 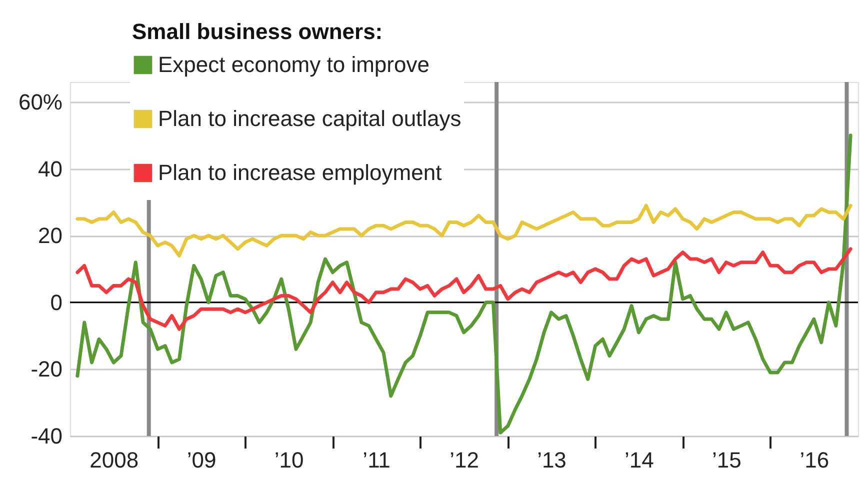 I want to click on x-tick-label: ’16, so click(x=815, y=460).